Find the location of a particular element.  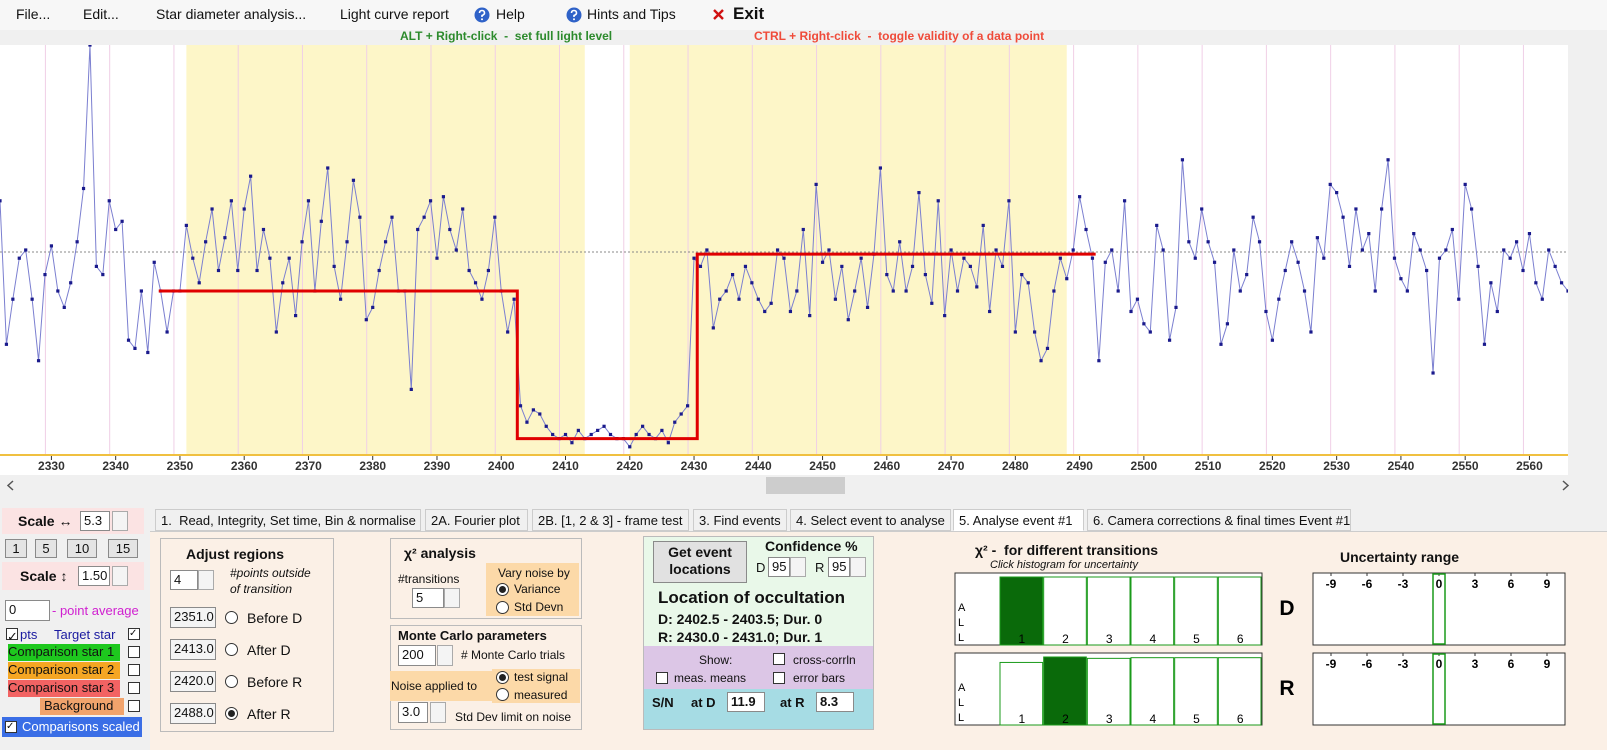

scroll-thumb is located at coordinates (805, 485).